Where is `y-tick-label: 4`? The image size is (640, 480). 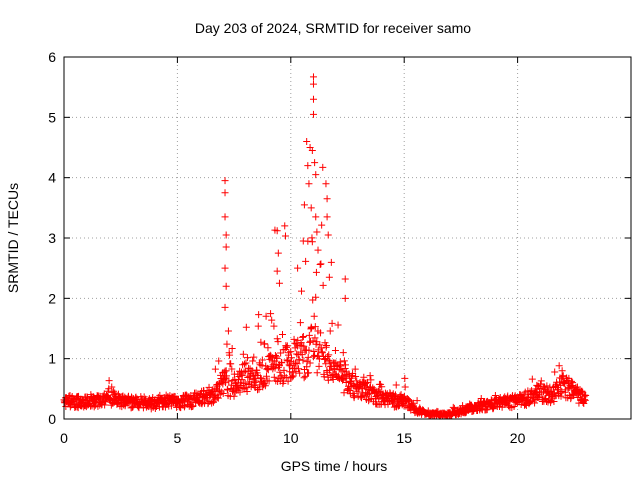 y-tick-label: 4 is located at coordinates (52, 178).